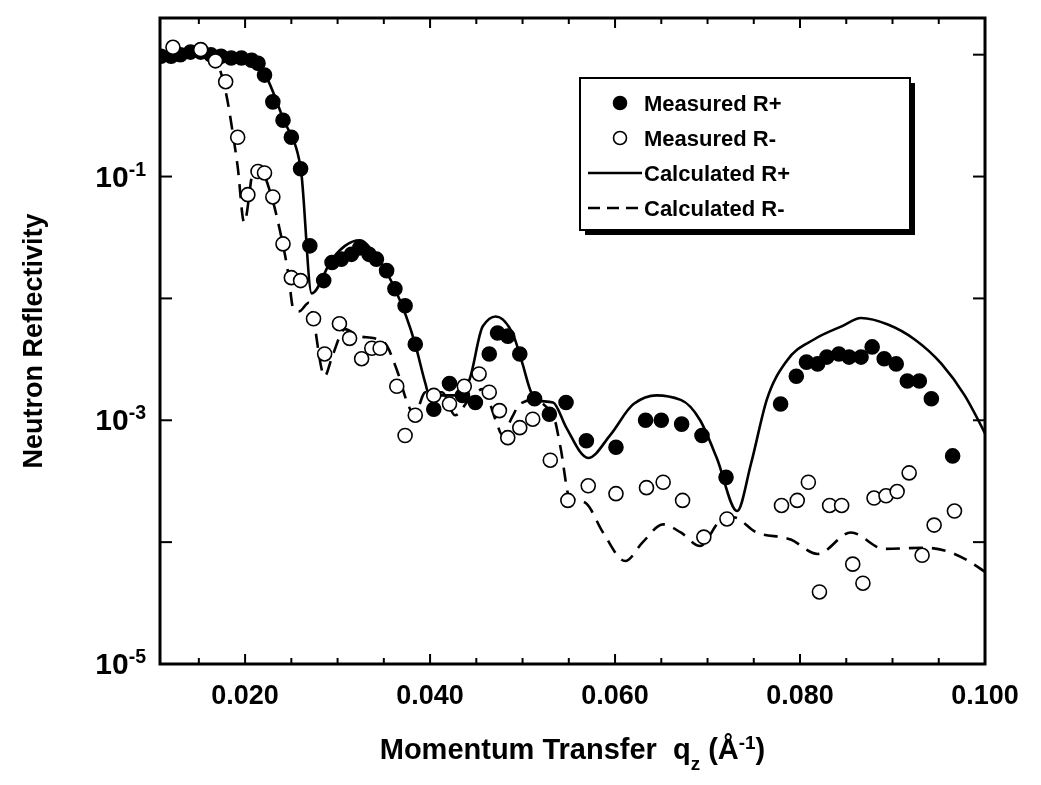  Describe the element at coordinates (615, 695) in the screenshot. I see `x-tick-label: 0.060` at that location.